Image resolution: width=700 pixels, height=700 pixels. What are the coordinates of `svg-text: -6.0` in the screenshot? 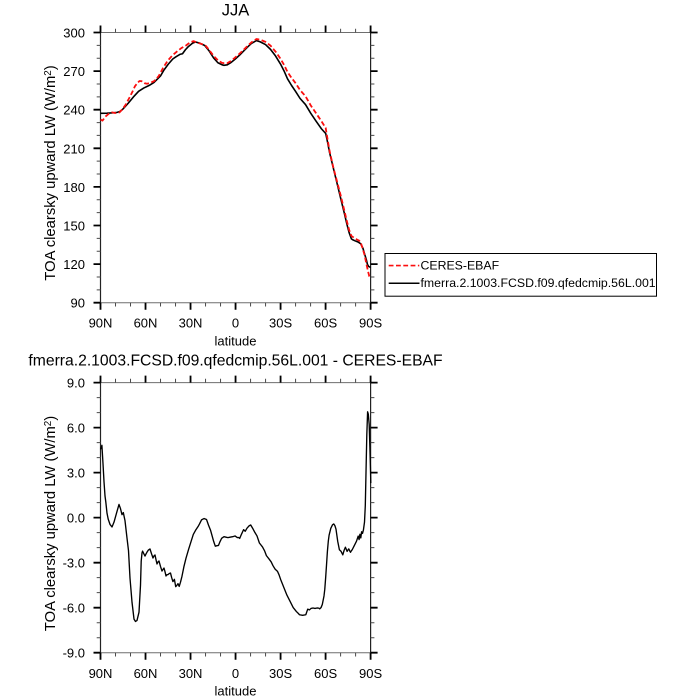 It's located at (74, 608).